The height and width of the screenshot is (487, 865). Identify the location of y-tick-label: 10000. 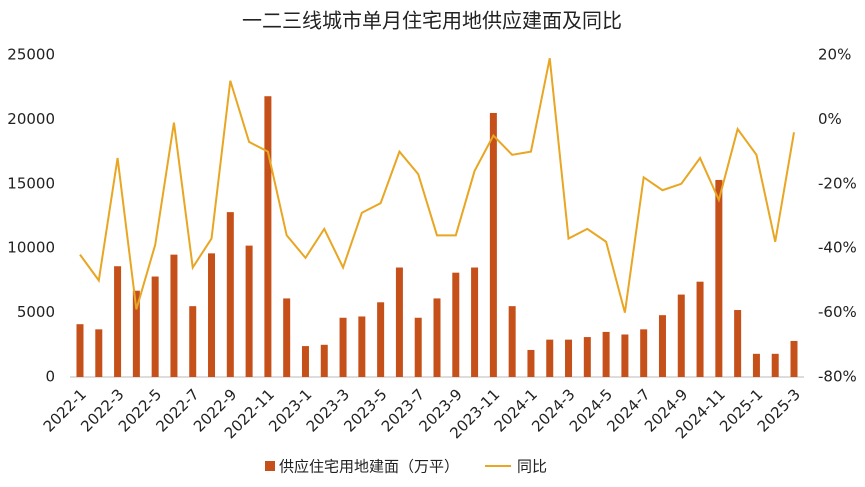
(31, 248).